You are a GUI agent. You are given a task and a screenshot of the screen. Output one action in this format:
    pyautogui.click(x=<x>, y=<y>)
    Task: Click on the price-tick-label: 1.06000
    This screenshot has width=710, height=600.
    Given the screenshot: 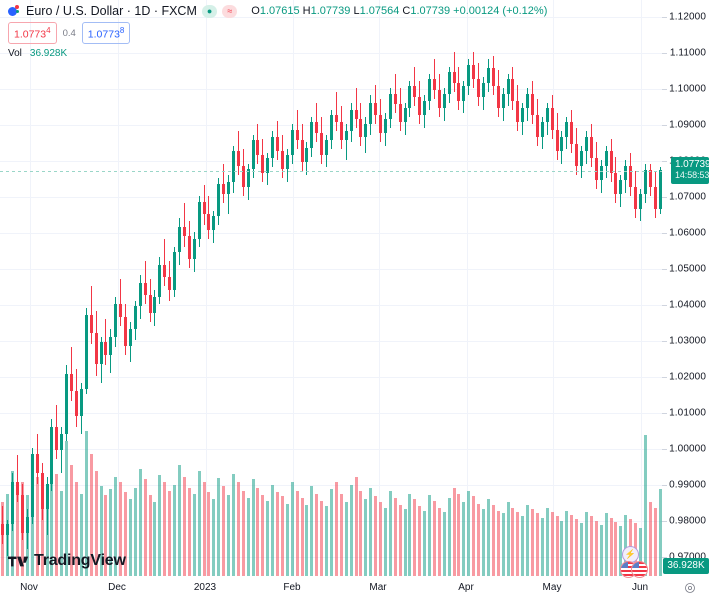 What is the action you would take?
    pyautogui.click(x=687, y=232)
    